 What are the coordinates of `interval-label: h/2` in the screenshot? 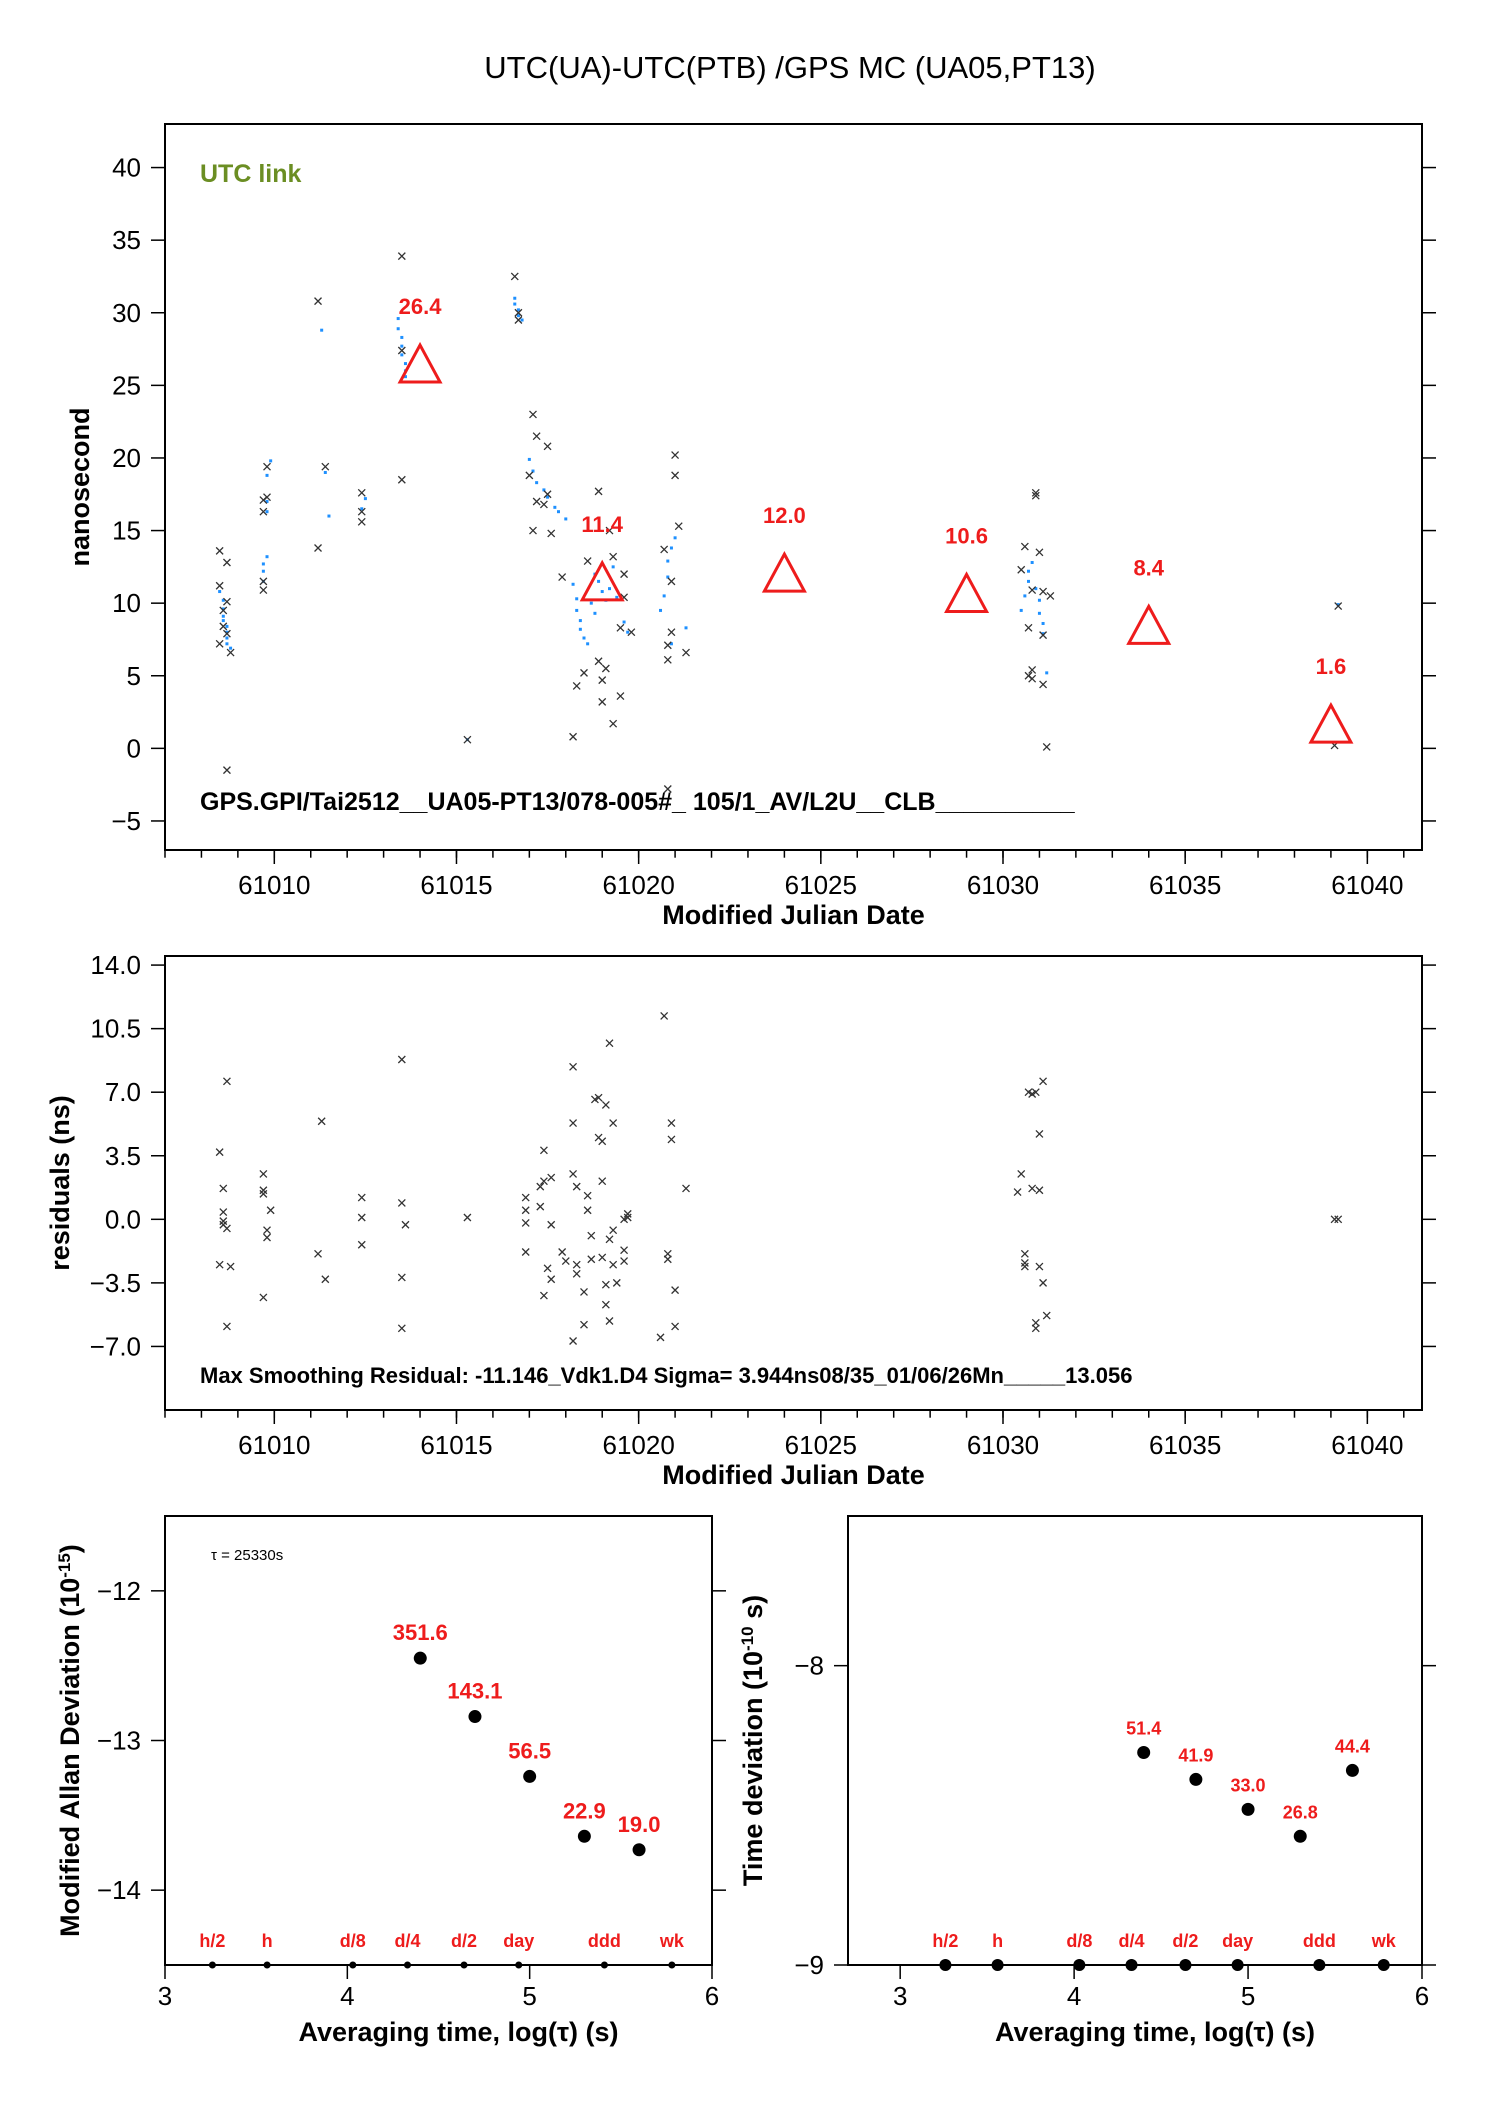 It's located at (212, 1941).